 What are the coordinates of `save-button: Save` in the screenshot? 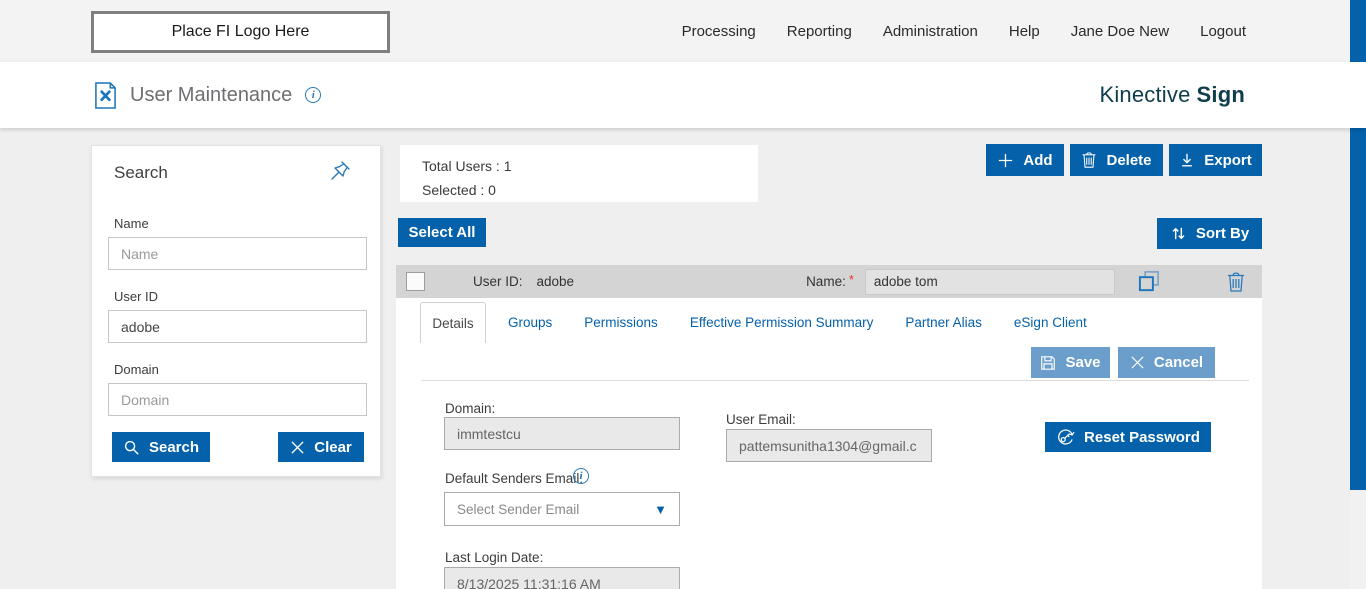 It's located at (1070, 362).